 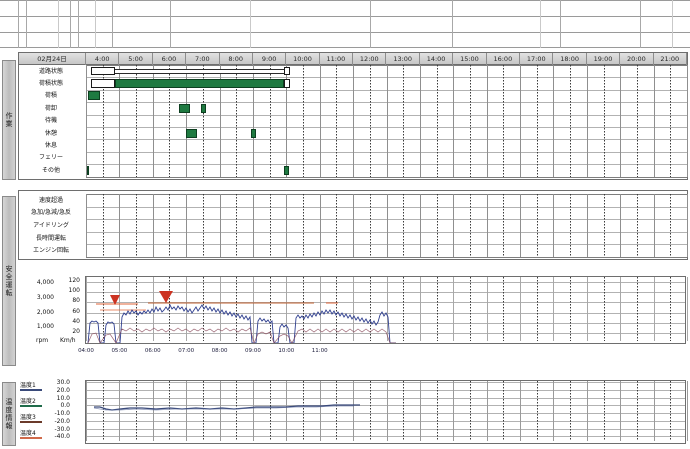 What do you see at coordinates (403, 59) in the screenshot?
I see `time-header-cell-1300: 13:00` at bounding box center [403, 59].